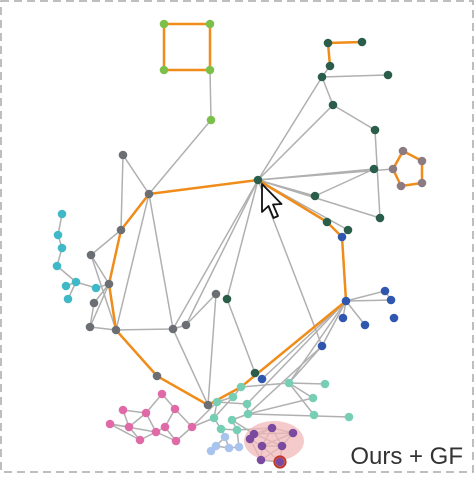 The height and width of the screenshot is (481, 475). I want to click on focused-node-ring, so click(280, 462).